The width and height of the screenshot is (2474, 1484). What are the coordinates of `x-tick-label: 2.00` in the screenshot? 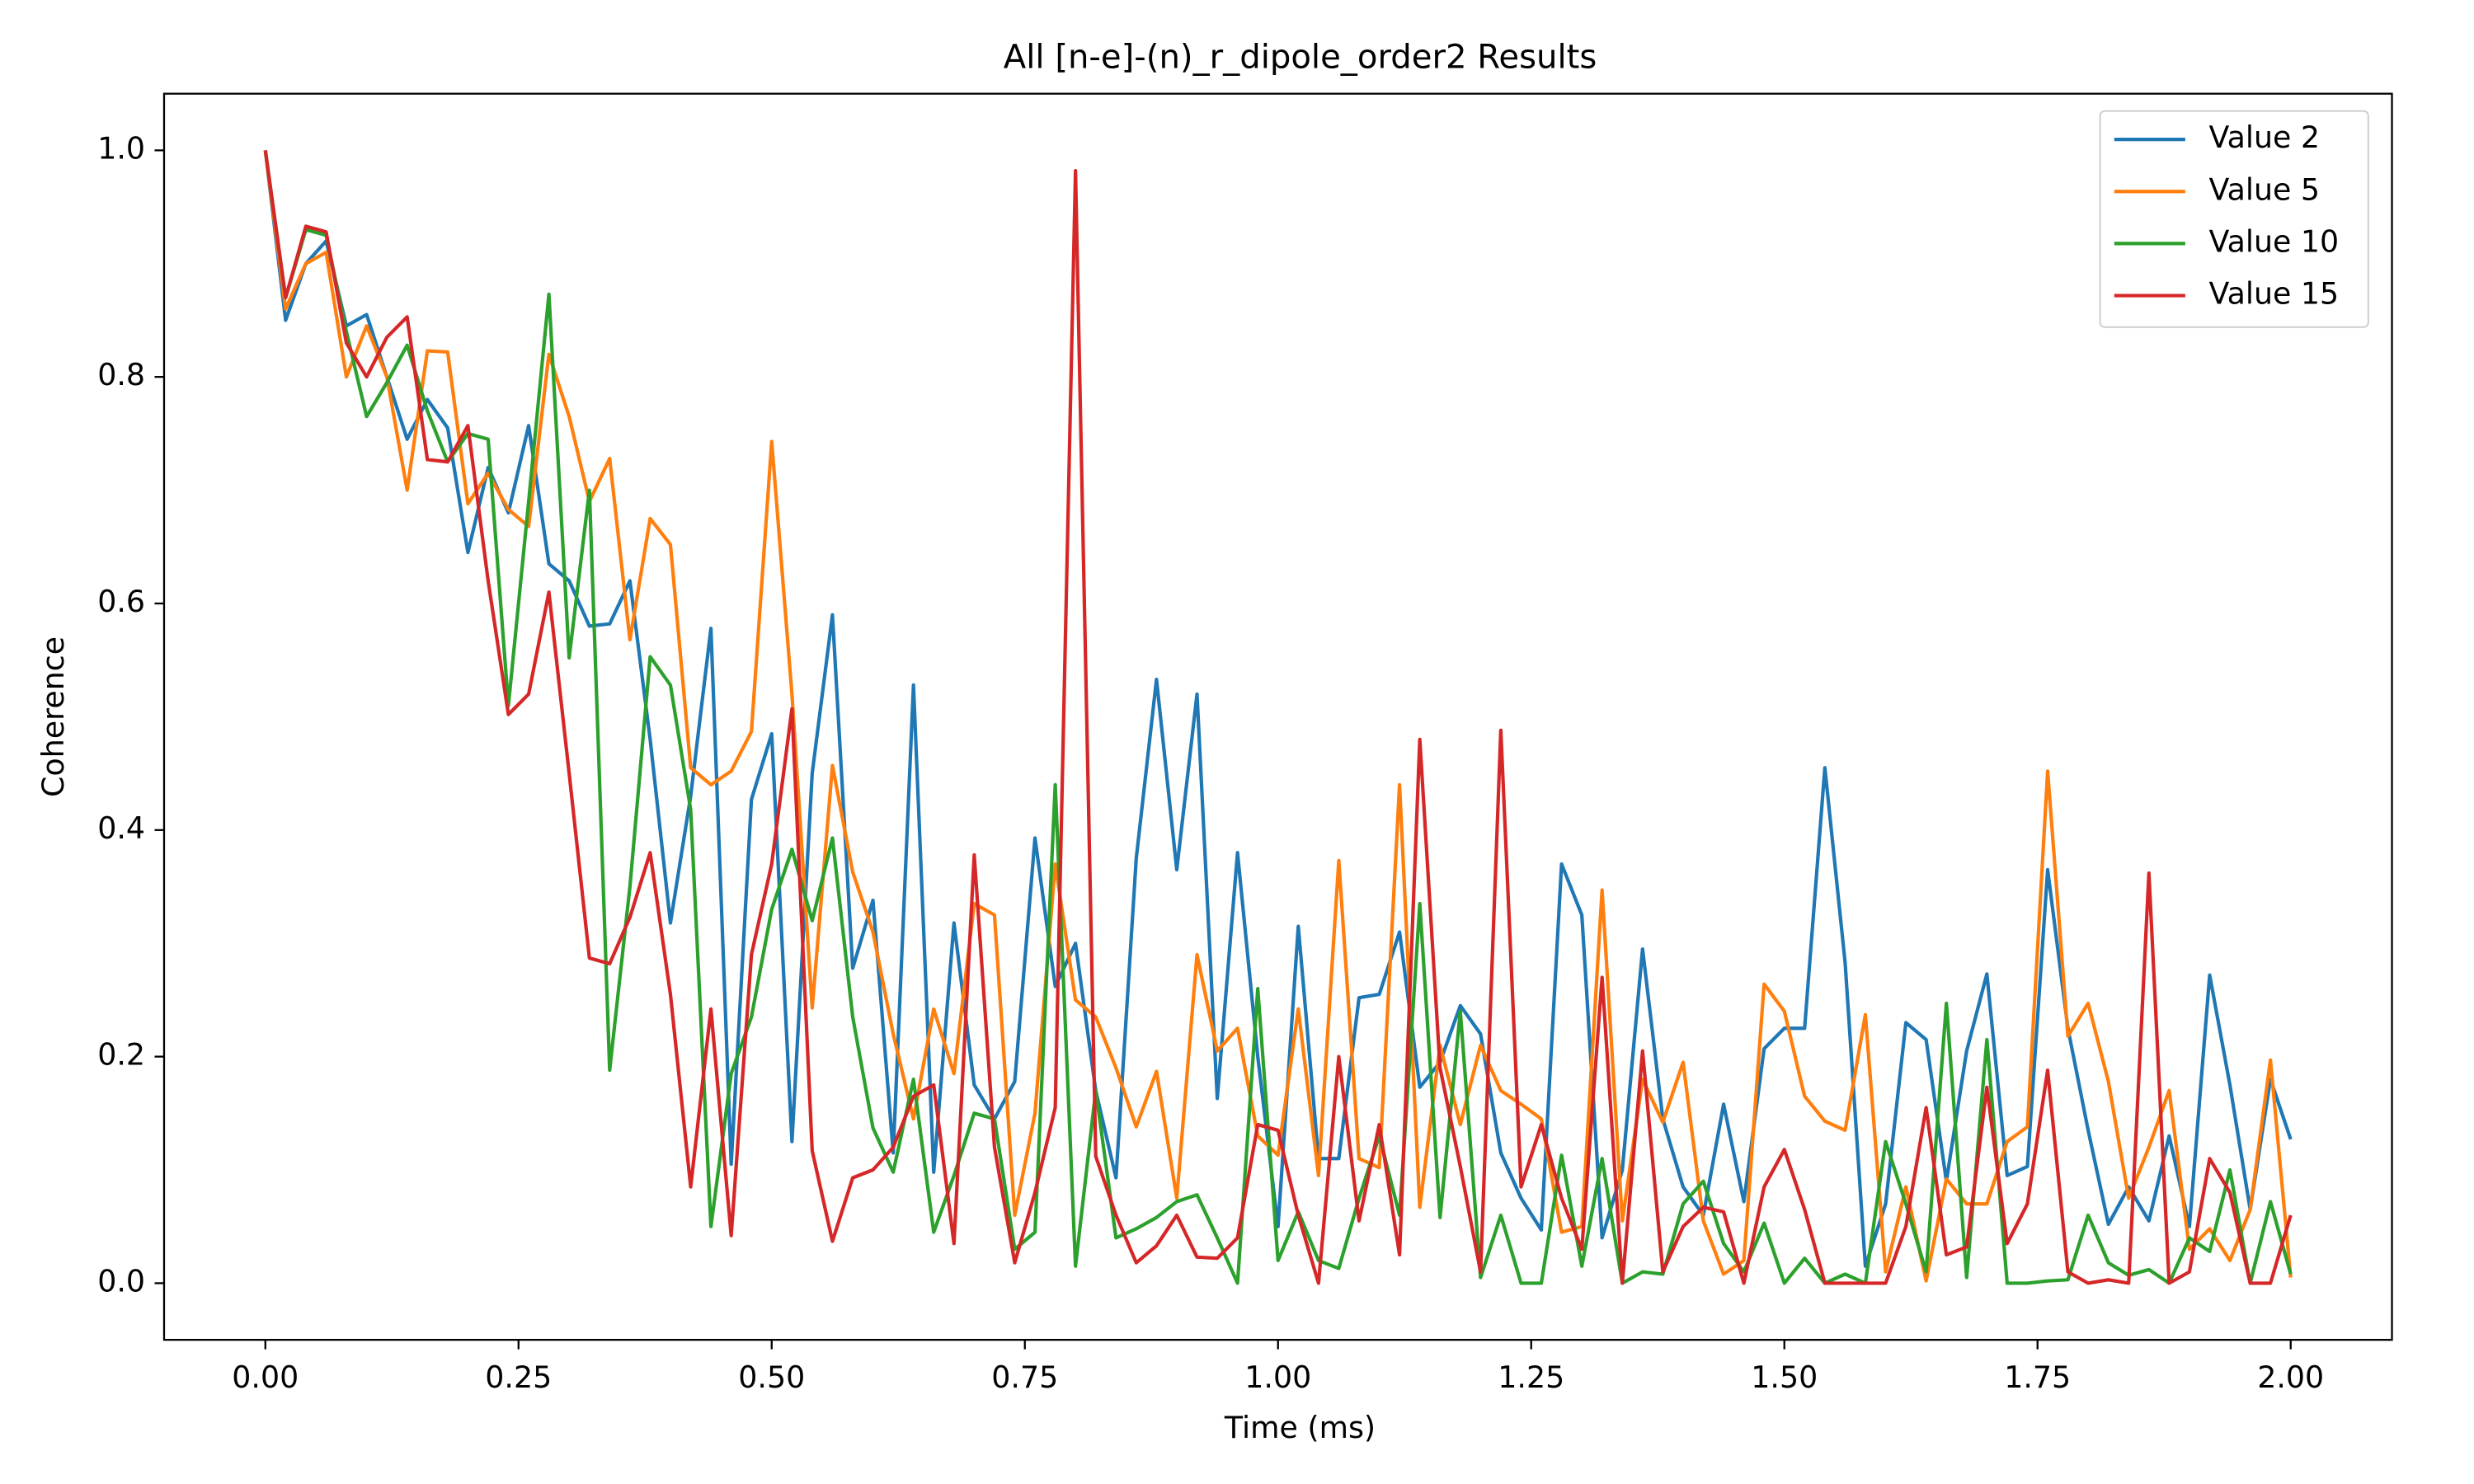 It's located at (2290, 1377).